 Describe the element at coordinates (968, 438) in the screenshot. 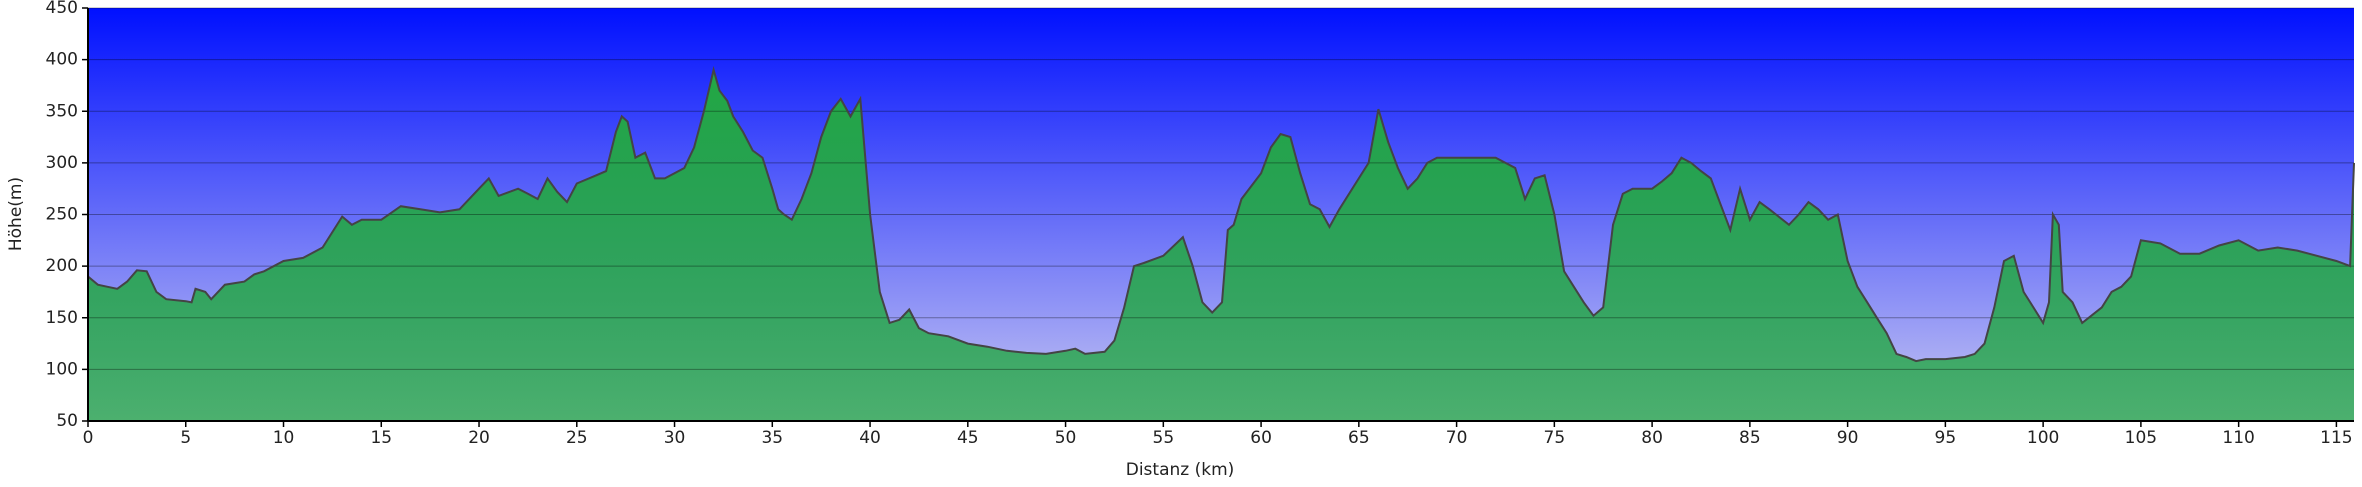

I see `x-tick-label: 45` at that location.